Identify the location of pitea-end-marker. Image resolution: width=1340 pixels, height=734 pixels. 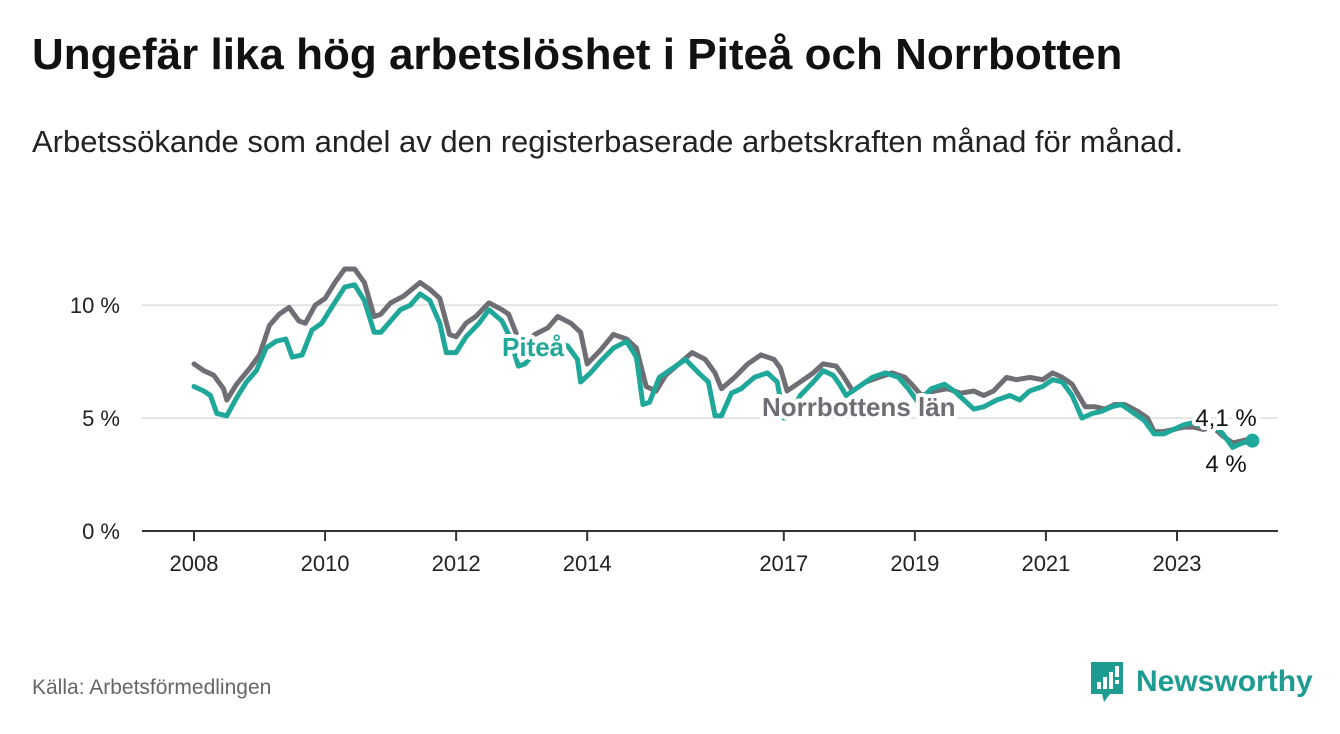
(1252, 440).